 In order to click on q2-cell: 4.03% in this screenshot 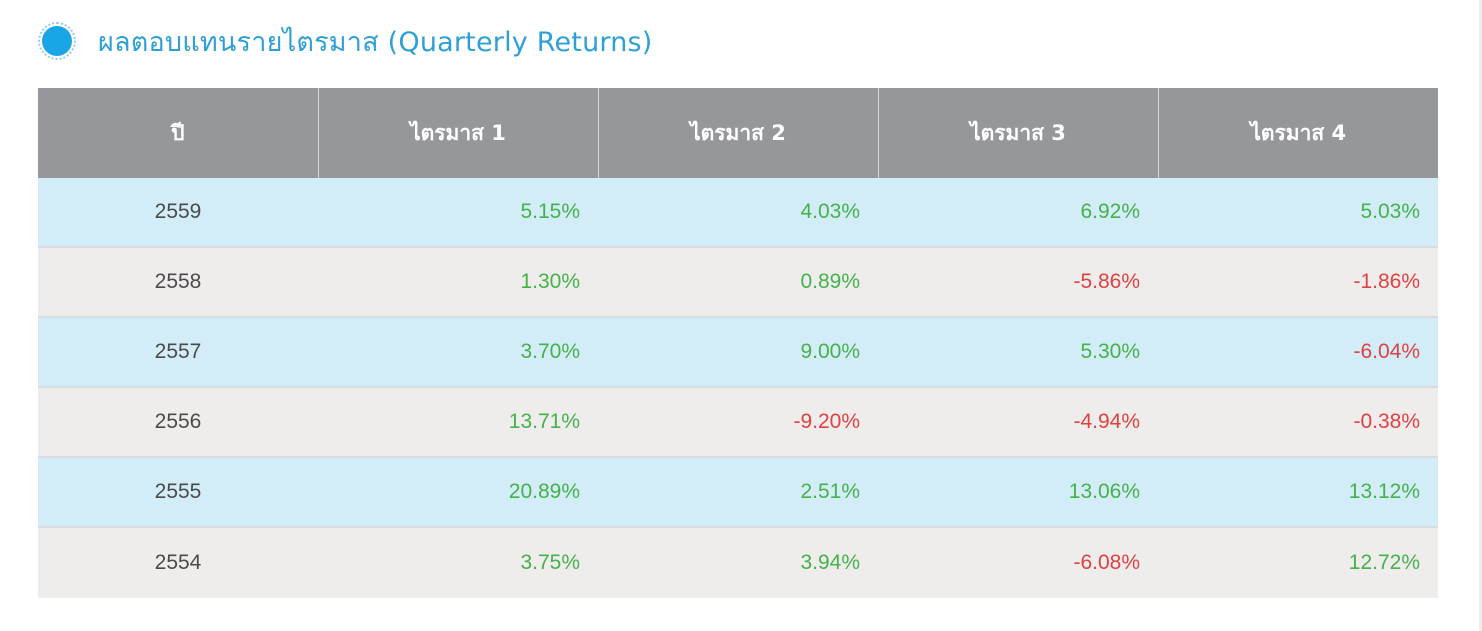, I will do `click(738, 213)`.